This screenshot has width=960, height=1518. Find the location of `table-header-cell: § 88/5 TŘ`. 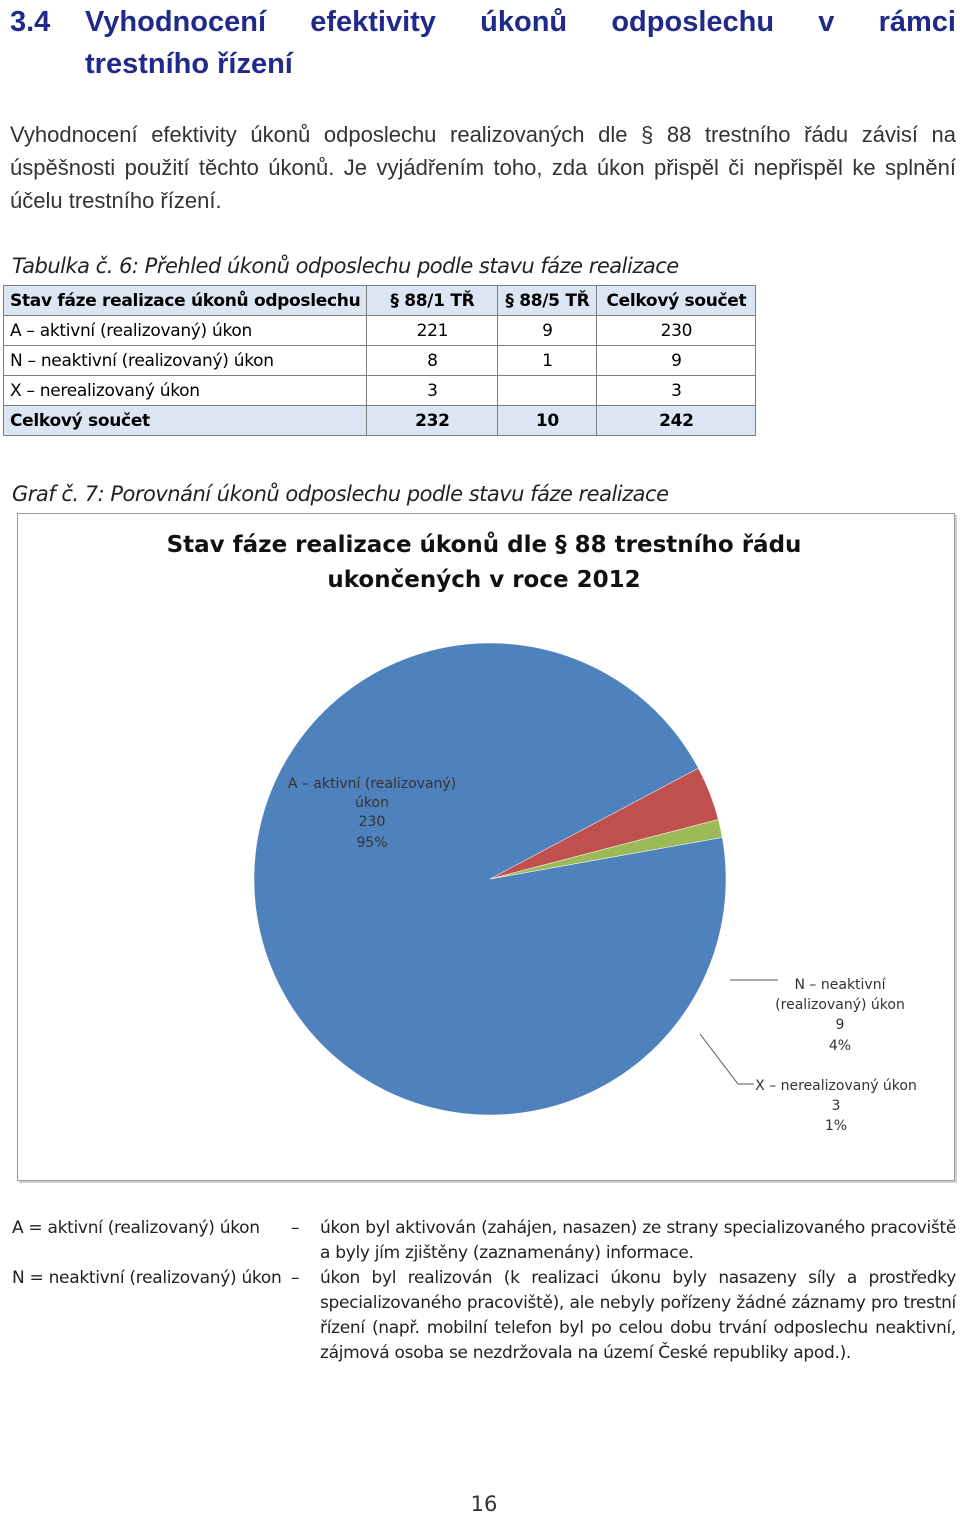

table-header-cell: § 88/5 TŘ is located at coordinates (547, 300).